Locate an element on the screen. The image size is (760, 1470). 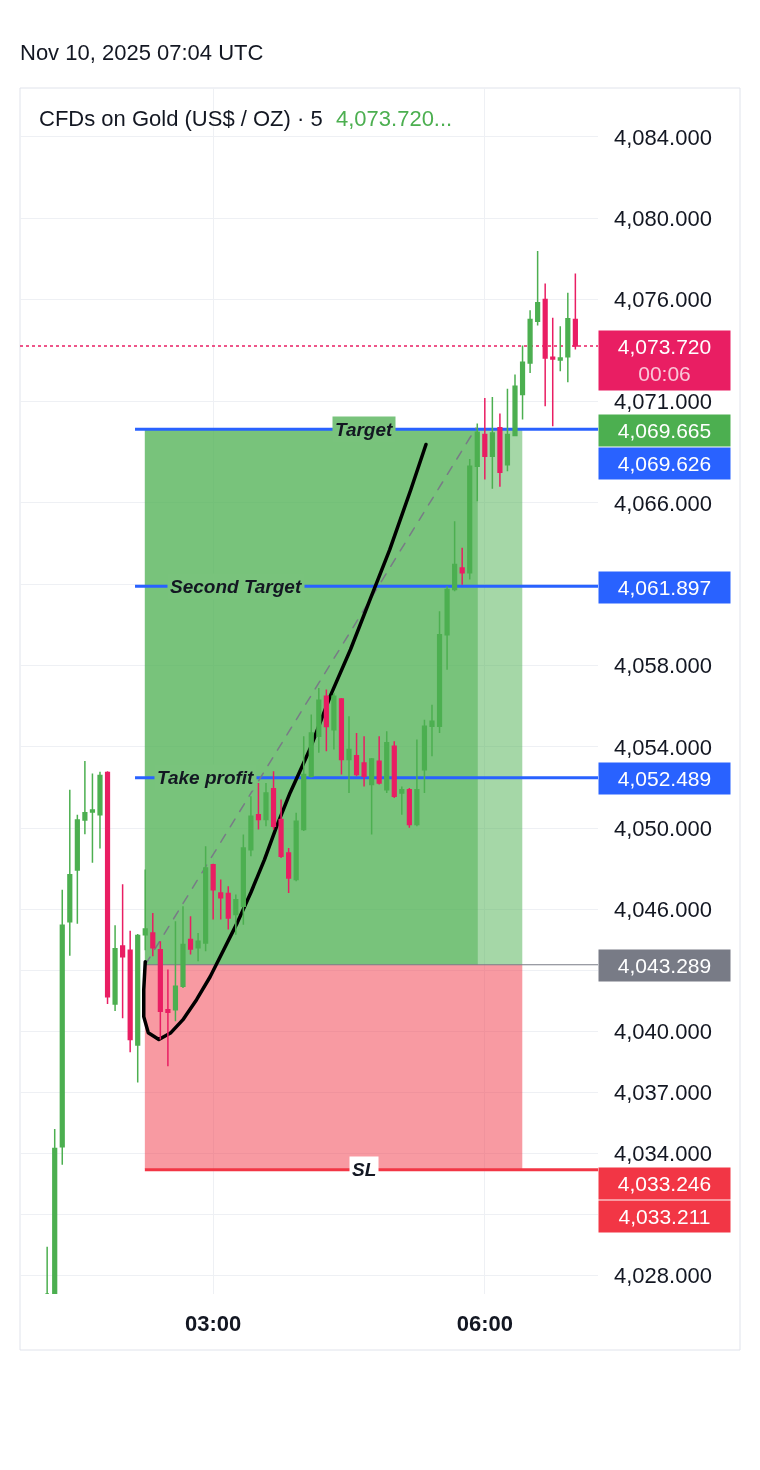
annotation: Take profit is located at coordinates (206, 777).